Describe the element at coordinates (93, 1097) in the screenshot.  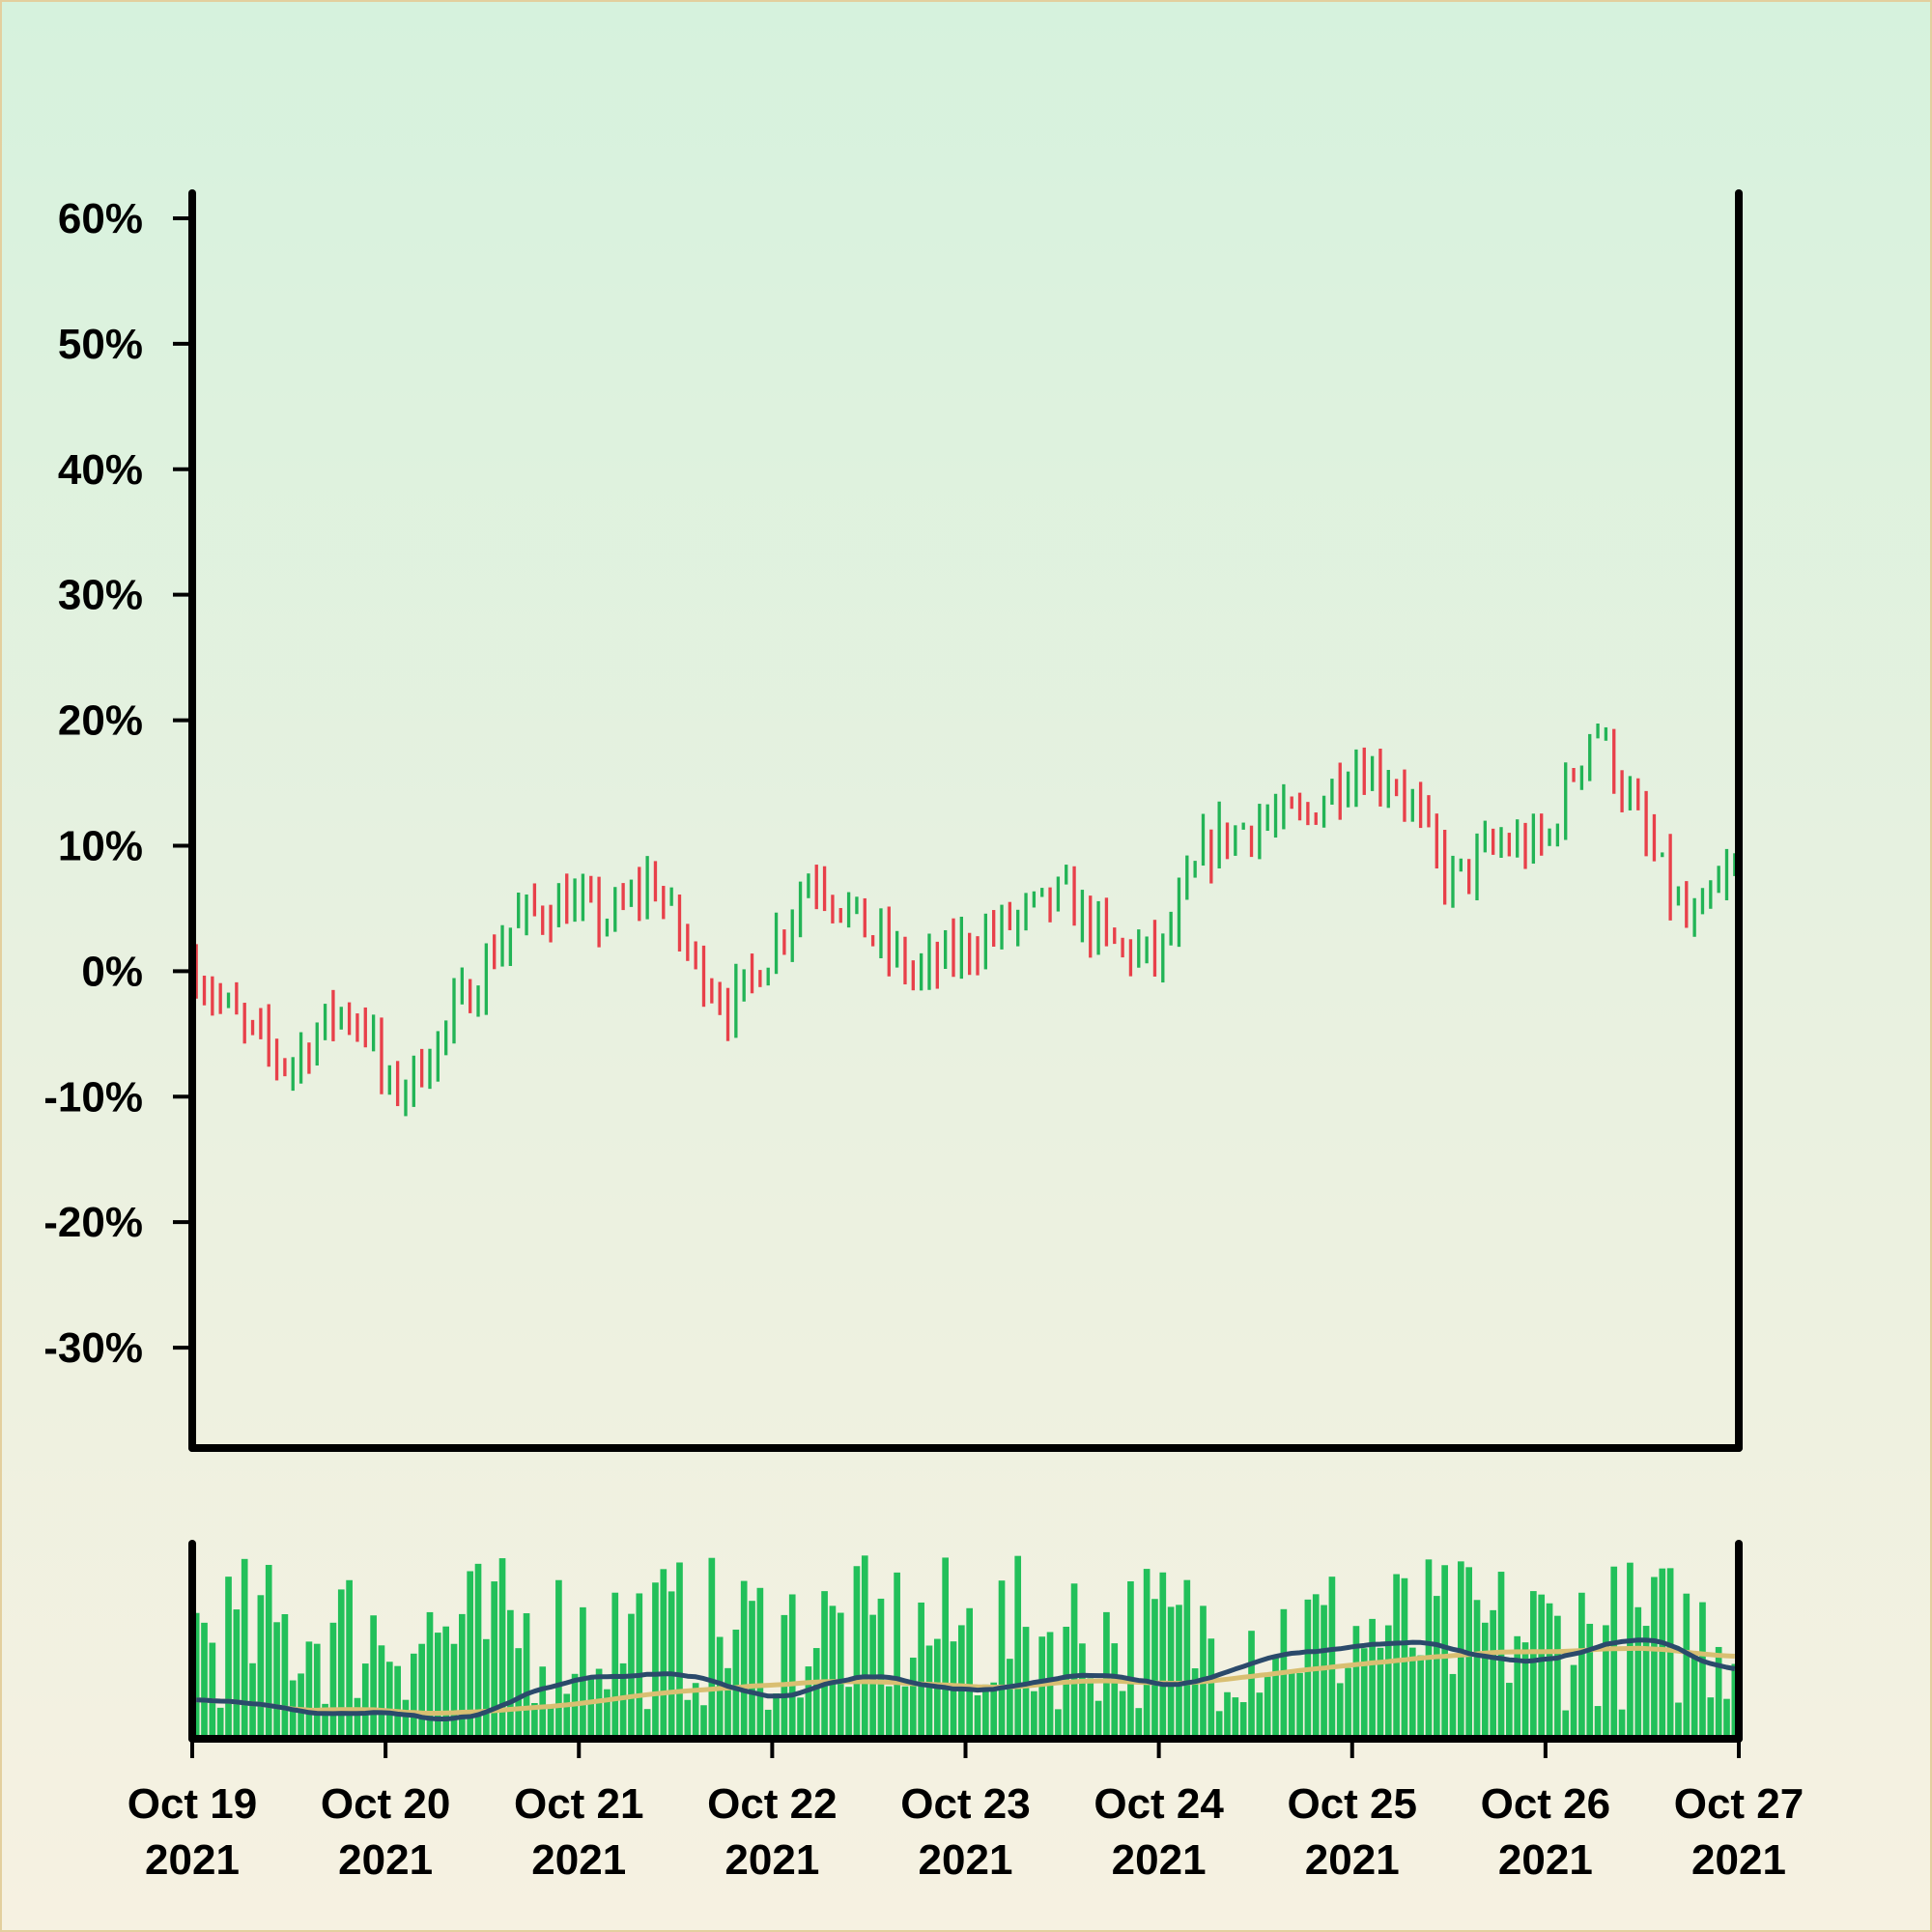
I see `y-tick-label: -10%` at that location.